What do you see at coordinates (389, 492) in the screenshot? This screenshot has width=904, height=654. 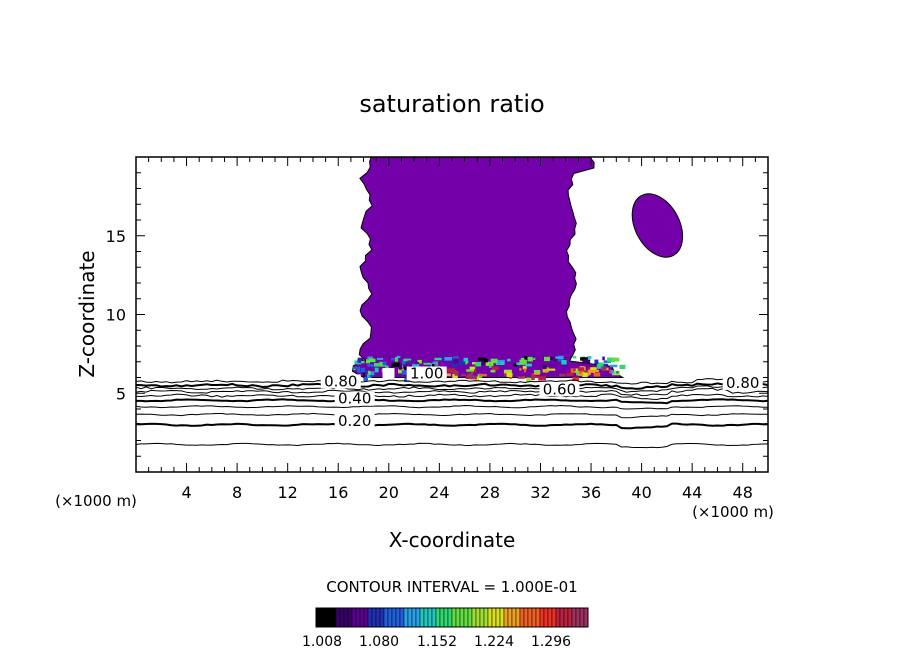 I see `x-tick-label: 20` at bounding box center [389, 492].